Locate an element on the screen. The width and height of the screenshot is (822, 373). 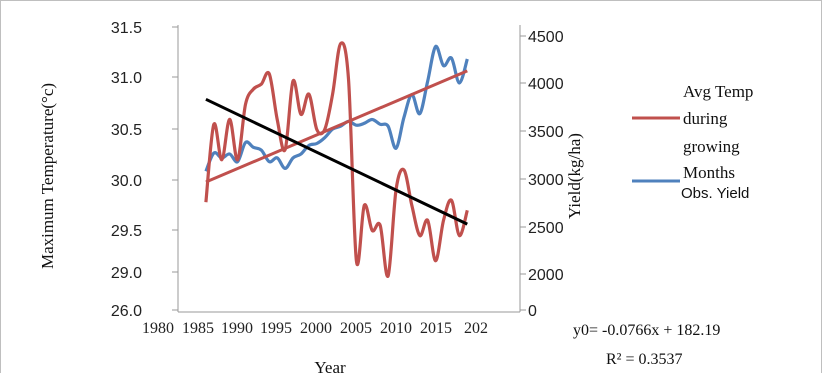
left-tick-label: 30.0 is located at coordinates (126, 181).